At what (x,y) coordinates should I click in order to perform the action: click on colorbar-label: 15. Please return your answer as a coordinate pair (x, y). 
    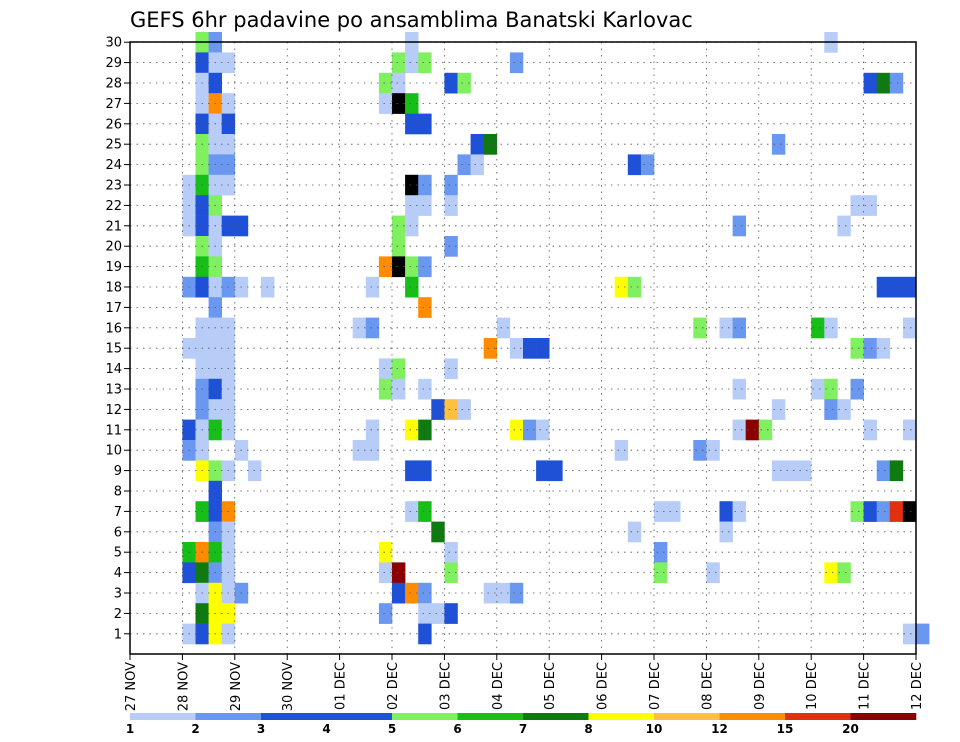
    Looking at the image, I should click on (785, 729).